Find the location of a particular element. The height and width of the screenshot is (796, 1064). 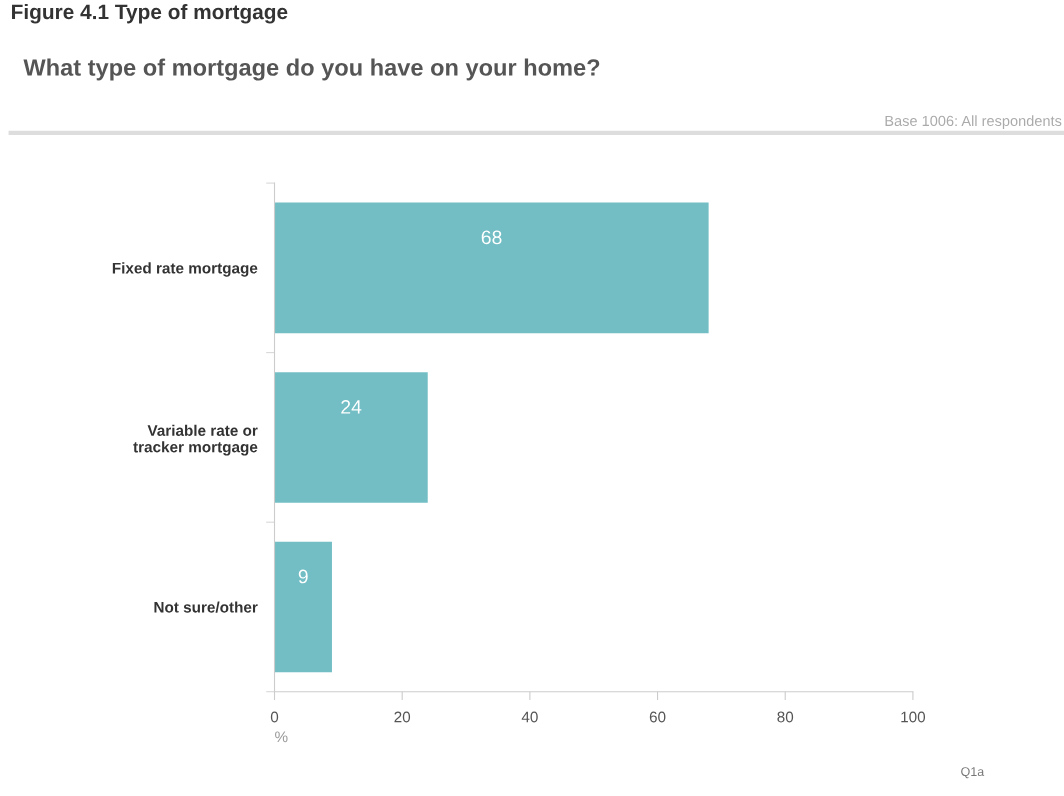

caption: Figure 4.1 Type of mortgage is located at coordinates (150, 13).